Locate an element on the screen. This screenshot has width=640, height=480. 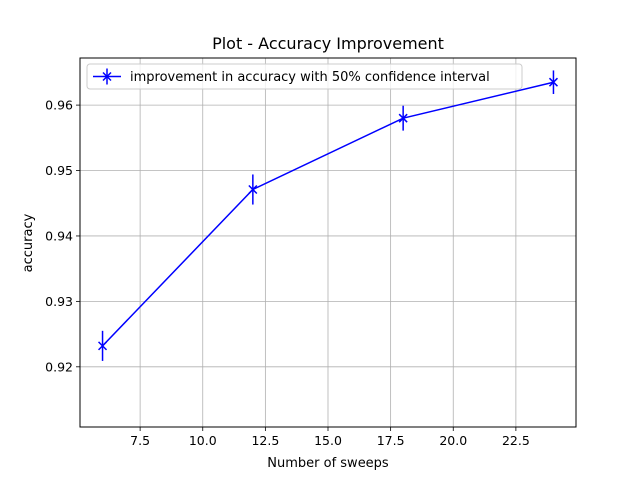
y-axis-label: accuracy is located at coordinates (28, 242).